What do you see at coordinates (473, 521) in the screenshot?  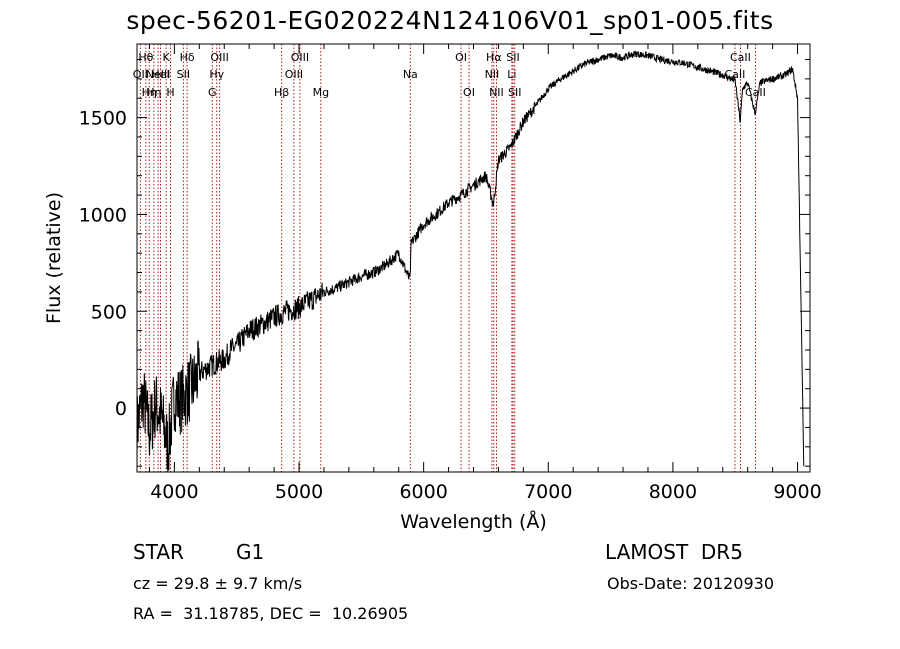 I see `x-axis-label: Wavelength (Å)` at bounding box center [473, 521].